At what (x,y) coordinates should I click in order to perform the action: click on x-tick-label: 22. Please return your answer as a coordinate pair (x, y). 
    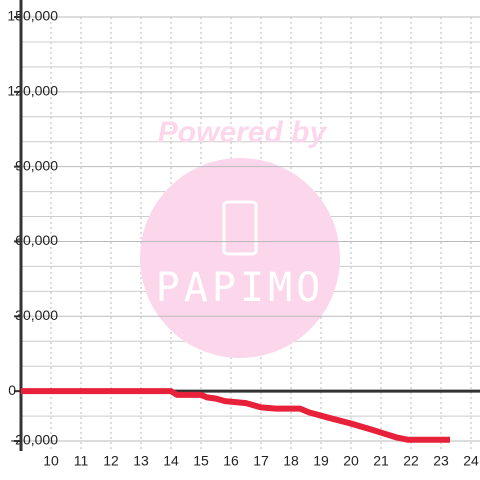
    Looking at the image, I should click on (411, 461).